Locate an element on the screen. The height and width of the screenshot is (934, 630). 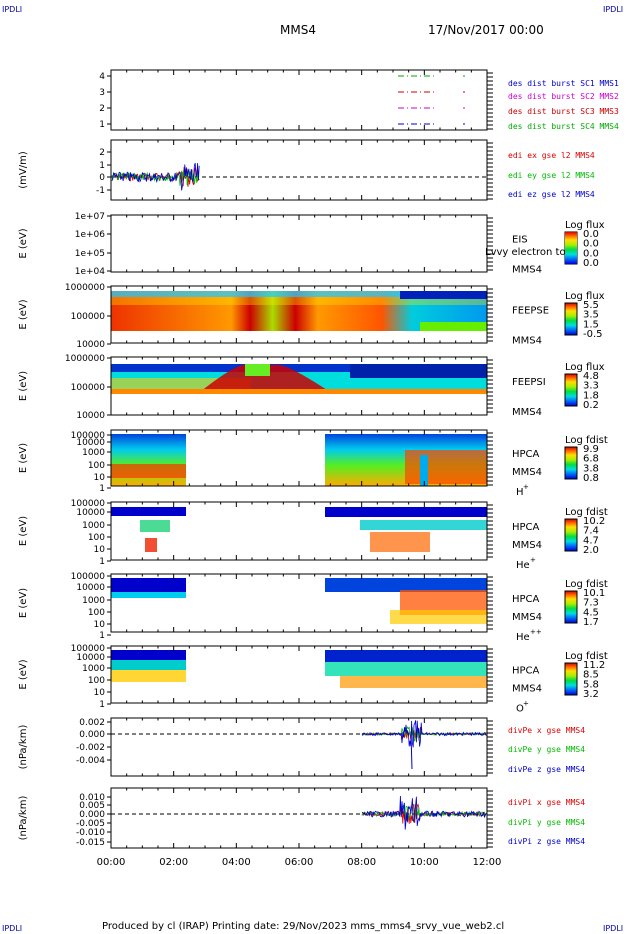
panel-2-ytick-label: -1 is located at coordinates (100, 191).